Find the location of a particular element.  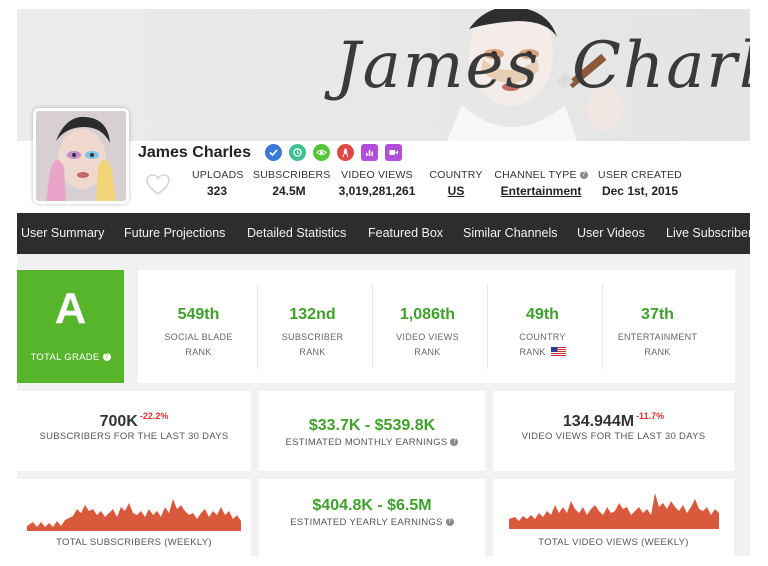

stat-channel-type: CHANNEL TYPE? Entertainment is located at coordinates (541, 183).